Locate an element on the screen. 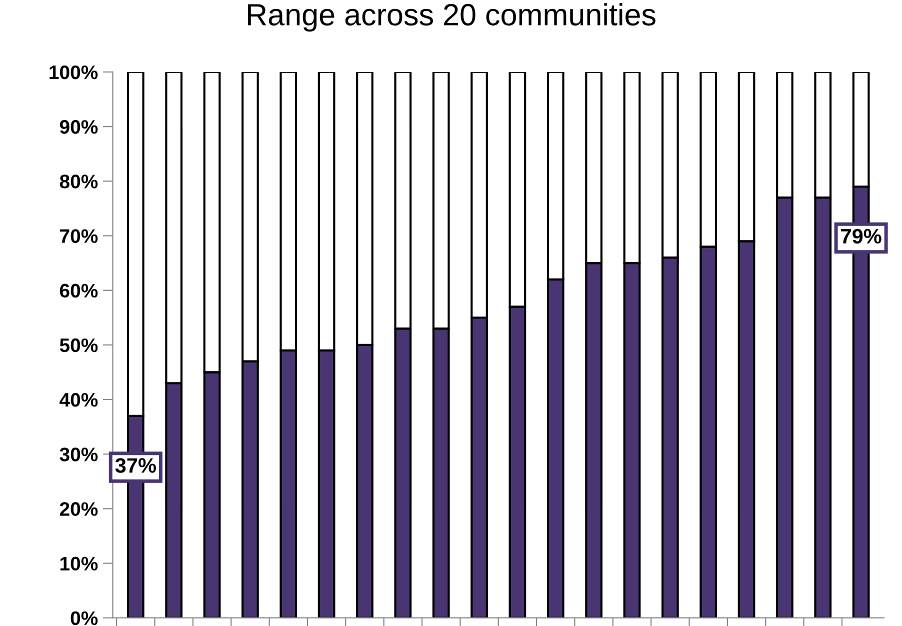 This screenshot has height=626, width=902. y-tick-label: 90% is located at coordinates (79, 127).